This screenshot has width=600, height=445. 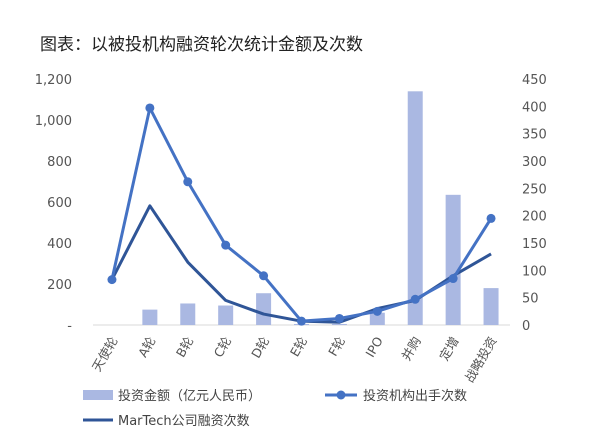 What do you see at coordinates (105, 354) in the screenshot?
I see `category-label: 天使轮` at bounding box center [105, 354].